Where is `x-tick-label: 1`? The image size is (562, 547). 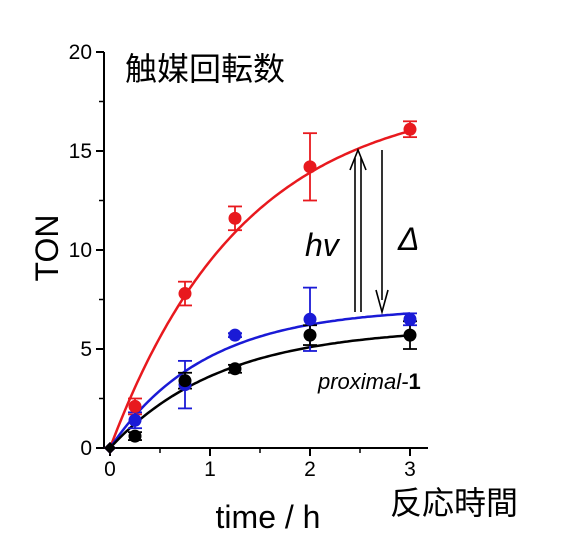
x-tick-label: 1 is located at coordinates (210, 469).